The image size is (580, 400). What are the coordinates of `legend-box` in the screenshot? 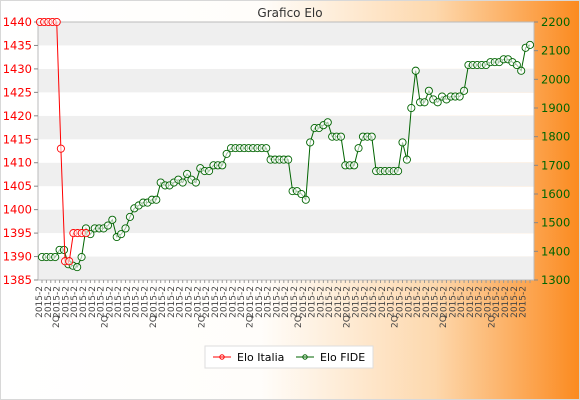 It's located at (289, 357).